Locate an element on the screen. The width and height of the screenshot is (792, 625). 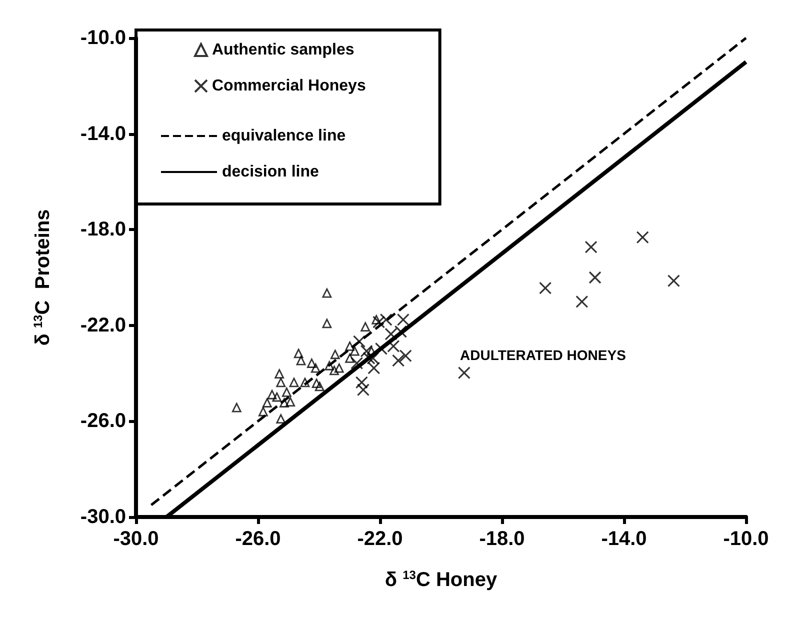
x-tick-label: -18.0 is located at coordinates (502, 539).